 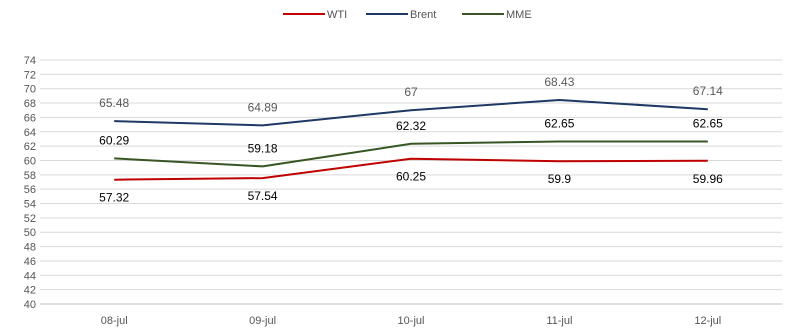 I want to click on chart-legend: WTI Brent MME, so click(x=407, y=15).